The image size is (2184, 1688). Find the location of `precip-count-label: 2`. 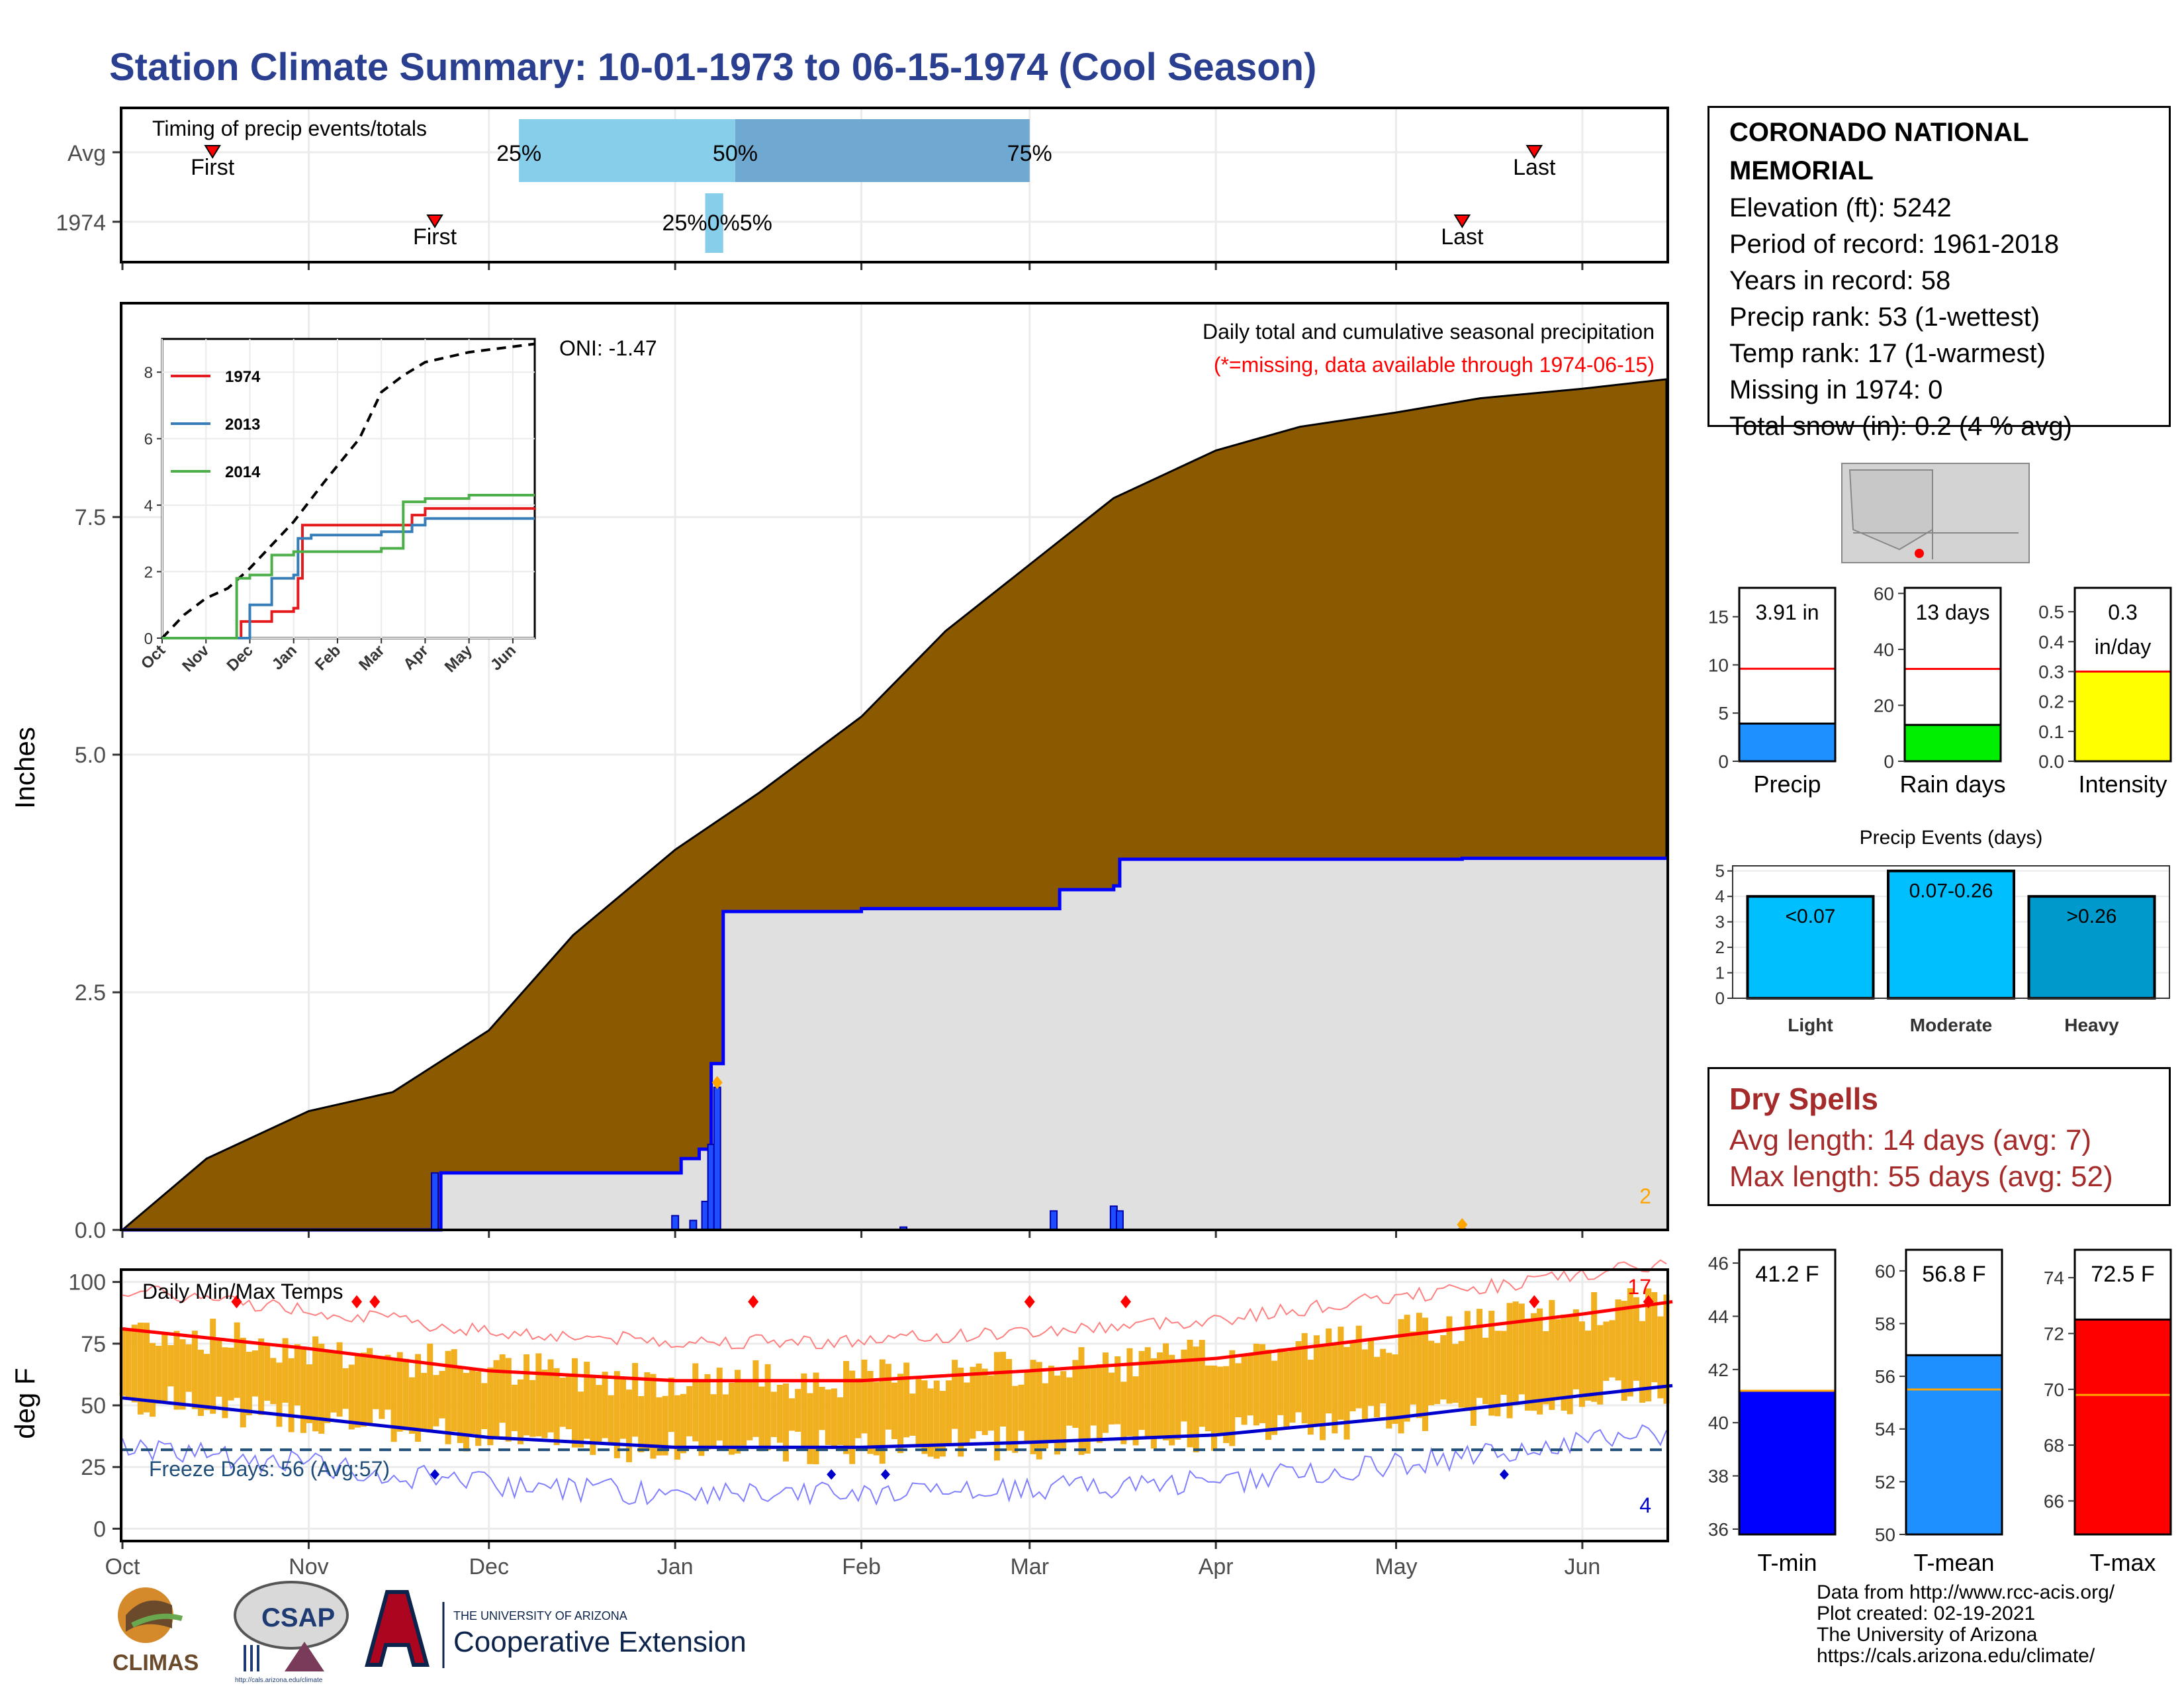

precip-count-label: 2 is located at coordinates (1645, 1196).